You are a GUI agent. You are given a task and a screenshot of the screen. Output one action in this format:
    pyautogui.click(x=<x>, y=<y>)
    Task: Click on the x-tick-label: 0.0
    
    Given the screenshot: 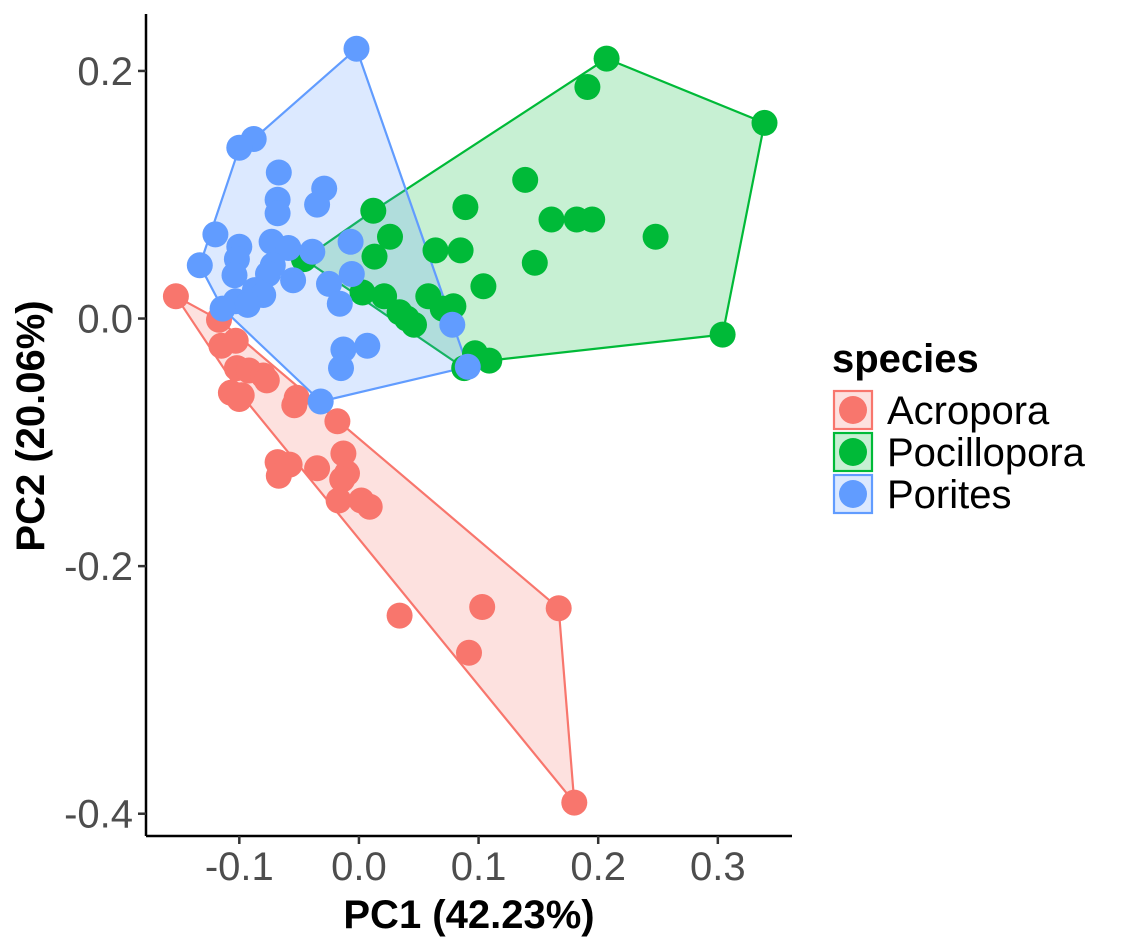 What is the action you would take?
    pyautogui.click(x=359, y=867)
    